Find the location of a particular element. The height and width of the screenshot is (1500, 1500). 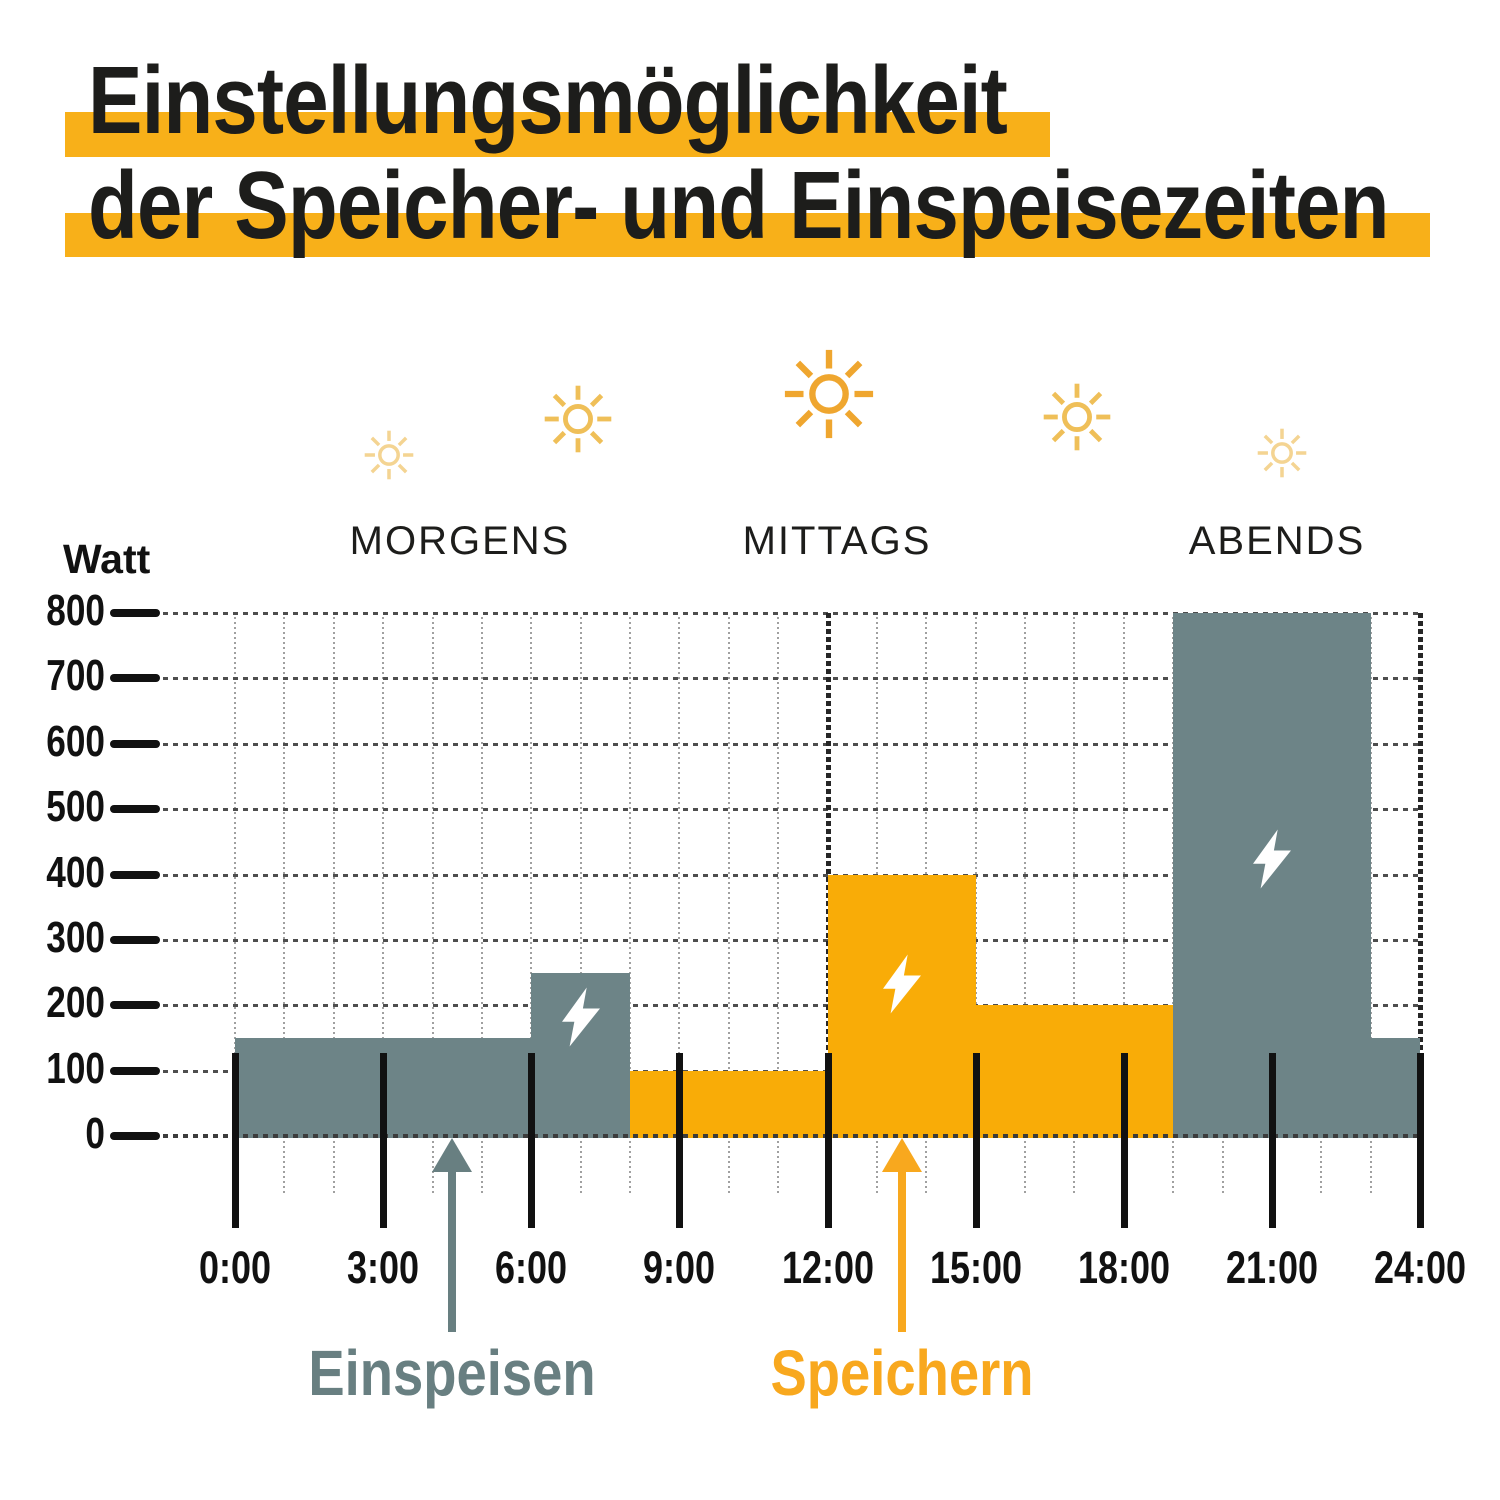

x-axis-tick-label: 15:00 is located at coordinates (975, 1267).